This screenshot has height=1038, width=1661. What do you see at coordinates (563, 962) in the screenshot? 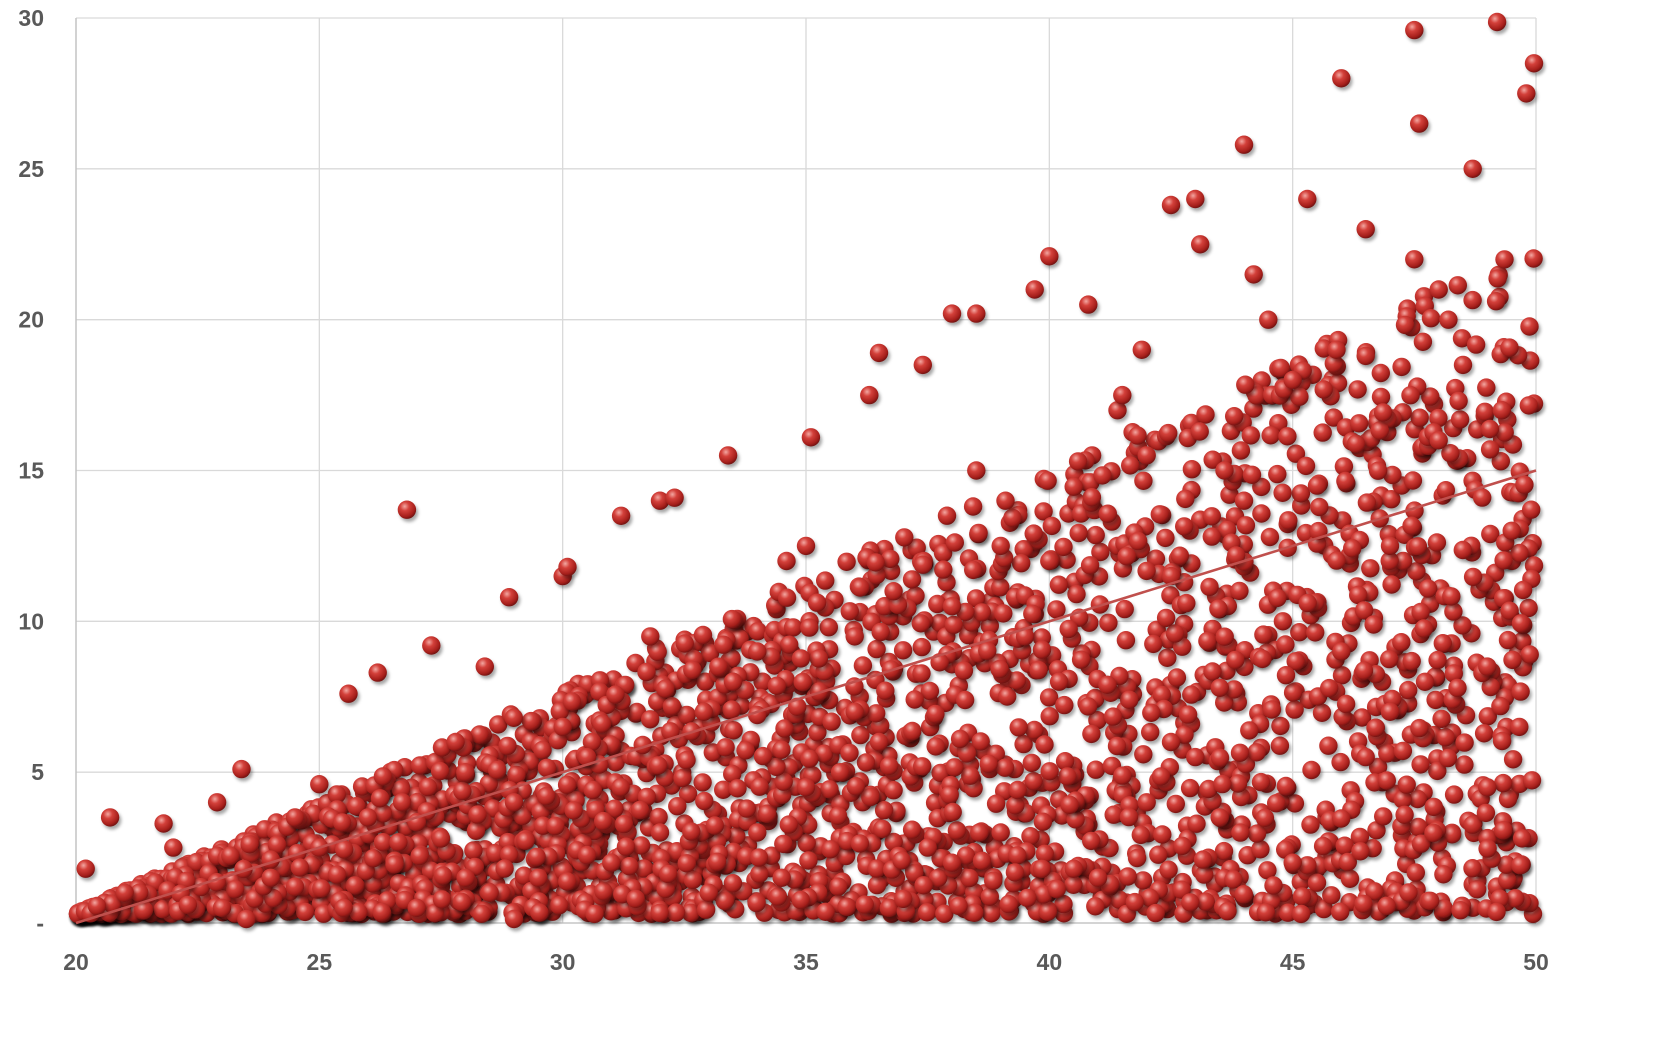
I see `x-tick-label: 30` at bounding box center [563, 962].